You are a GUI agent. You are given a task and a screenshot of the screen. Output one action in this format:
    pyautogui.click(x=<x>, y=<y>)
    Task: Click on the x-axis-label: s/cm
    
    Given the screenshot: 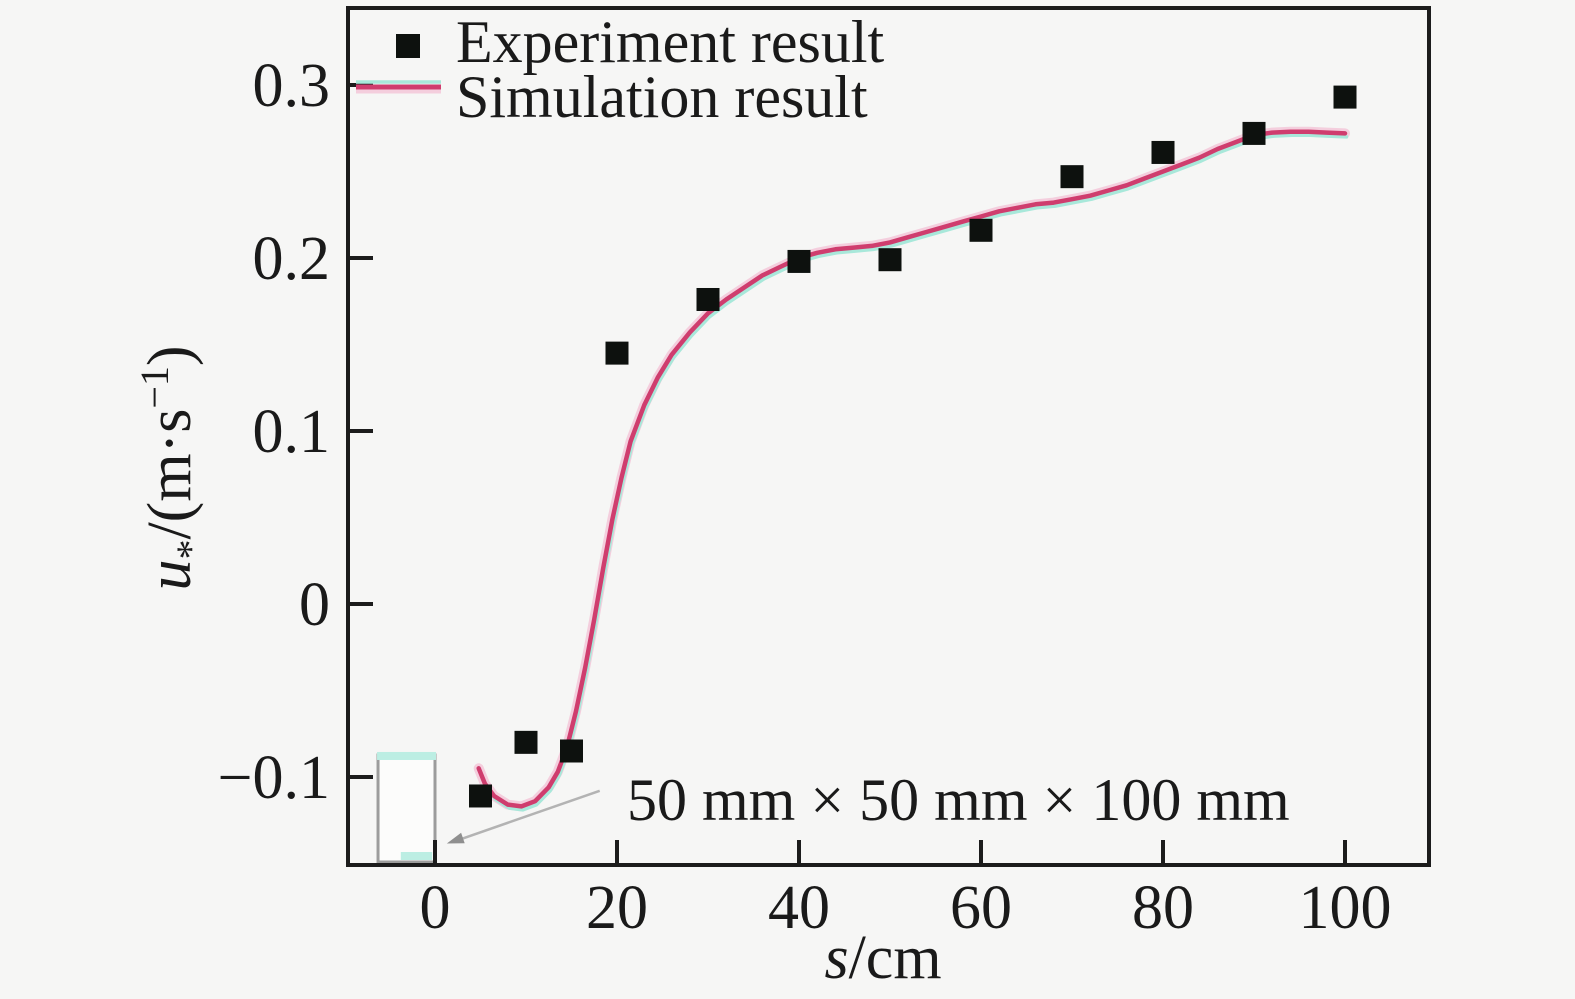 What is the action you would take?
    pyautogui.click(x=882, y=958)
    